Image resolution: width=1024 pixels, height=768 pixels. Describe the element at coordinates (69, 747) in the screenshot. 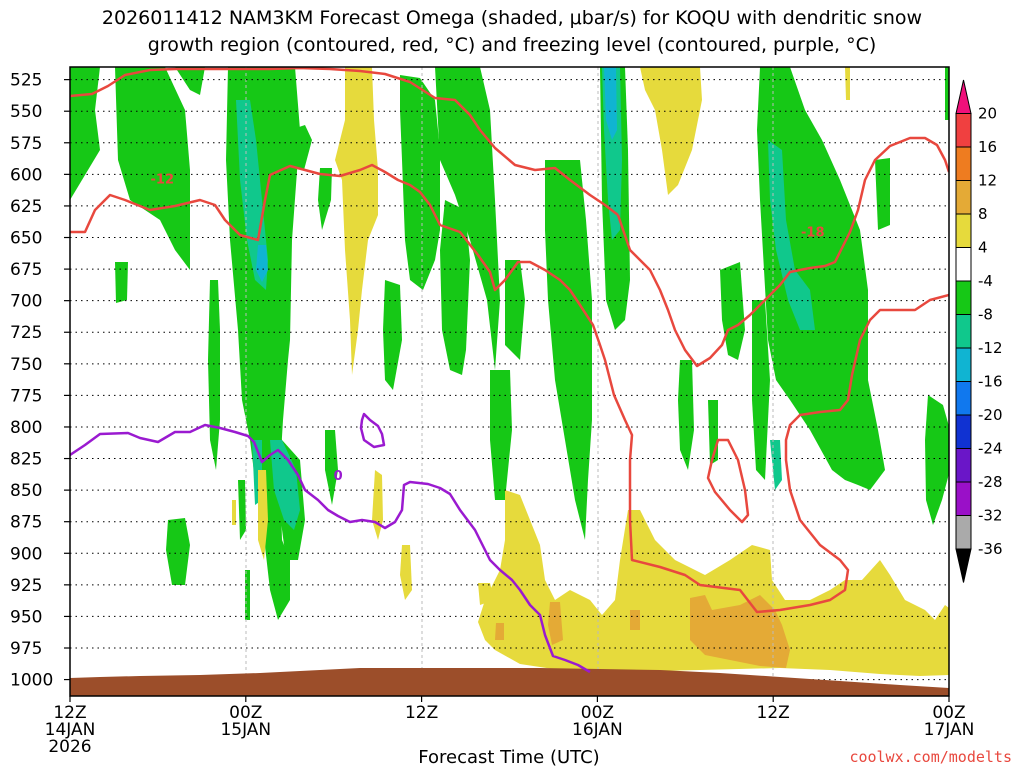

I see `x-tick-label-year: 2026` at that location.